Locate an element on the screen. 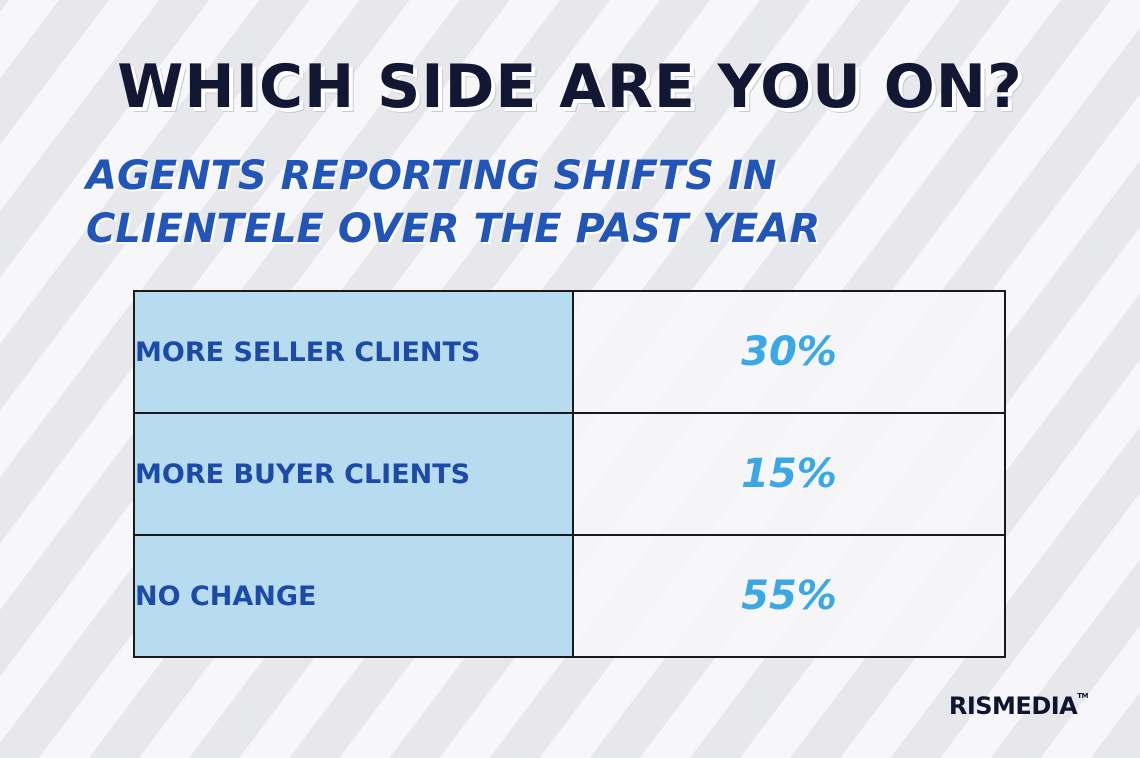 This screenshot has height=758, width=1140. row-label: MORE BUYER CLIENTS is located at coordinates (353, 474).